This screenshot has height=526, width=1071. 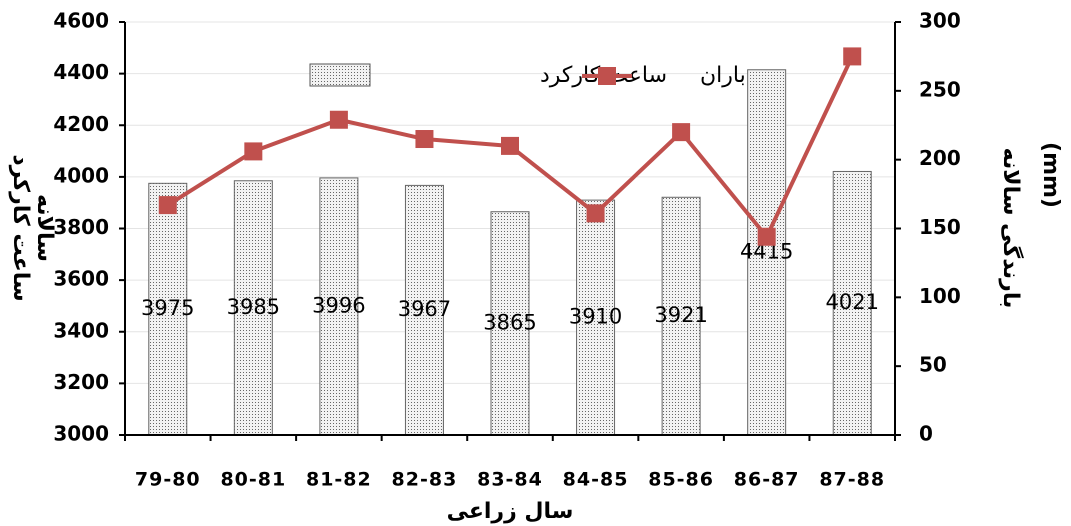 What do you see at coordinates (933, 365) in the screenshot?
I see `y2-tick-label: 50` at bounding box center [933, 365].